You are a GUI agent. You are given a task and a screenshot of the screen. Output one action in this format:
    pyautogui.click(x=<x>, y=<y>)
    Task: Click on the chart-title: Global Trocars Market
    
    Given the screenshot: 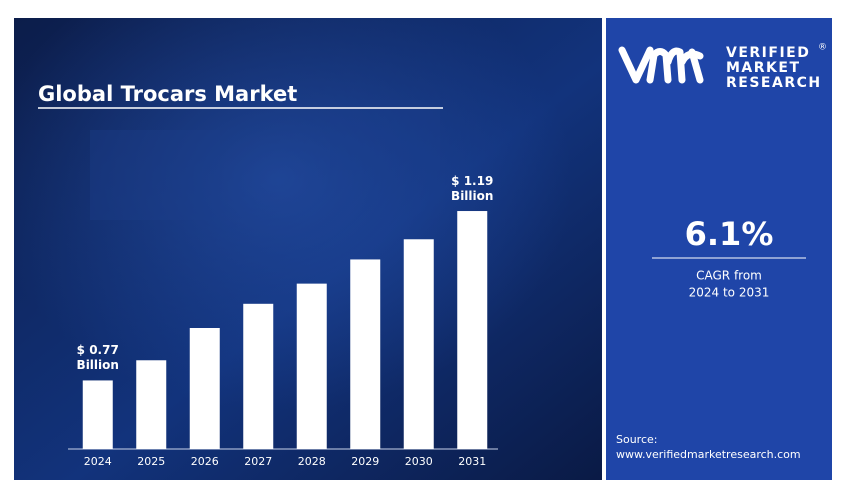 What is the action you would take?
    pyautogui.click(x=167, y=94)
    